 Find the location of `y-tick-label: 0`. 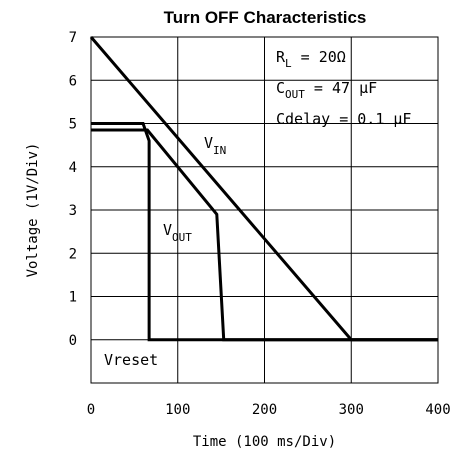

y-tick-label: 0 is located at coordinates (73, 341).